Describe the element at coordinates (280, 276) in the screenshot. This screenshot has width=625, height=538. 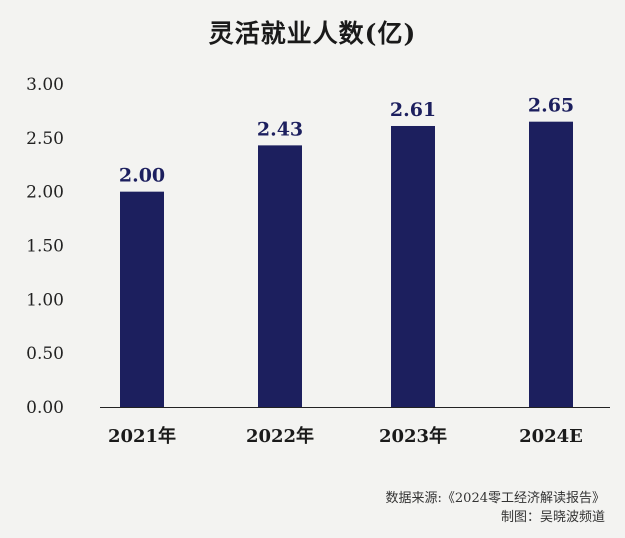
I see `bar-2022年` at that location.